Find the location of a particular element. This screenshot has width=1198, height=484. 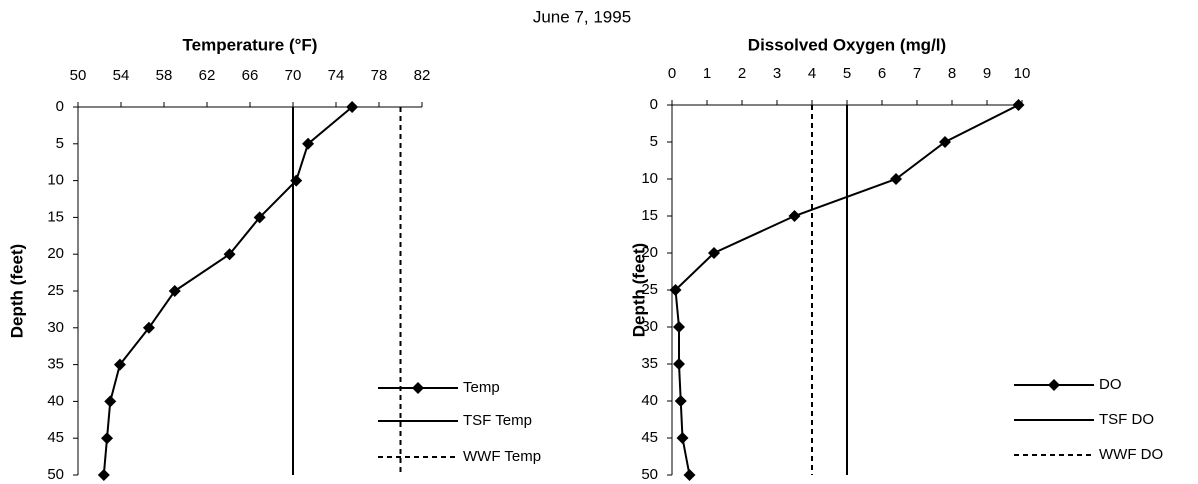

legend-label: WWF Temp is located at coordinates (502, 456).